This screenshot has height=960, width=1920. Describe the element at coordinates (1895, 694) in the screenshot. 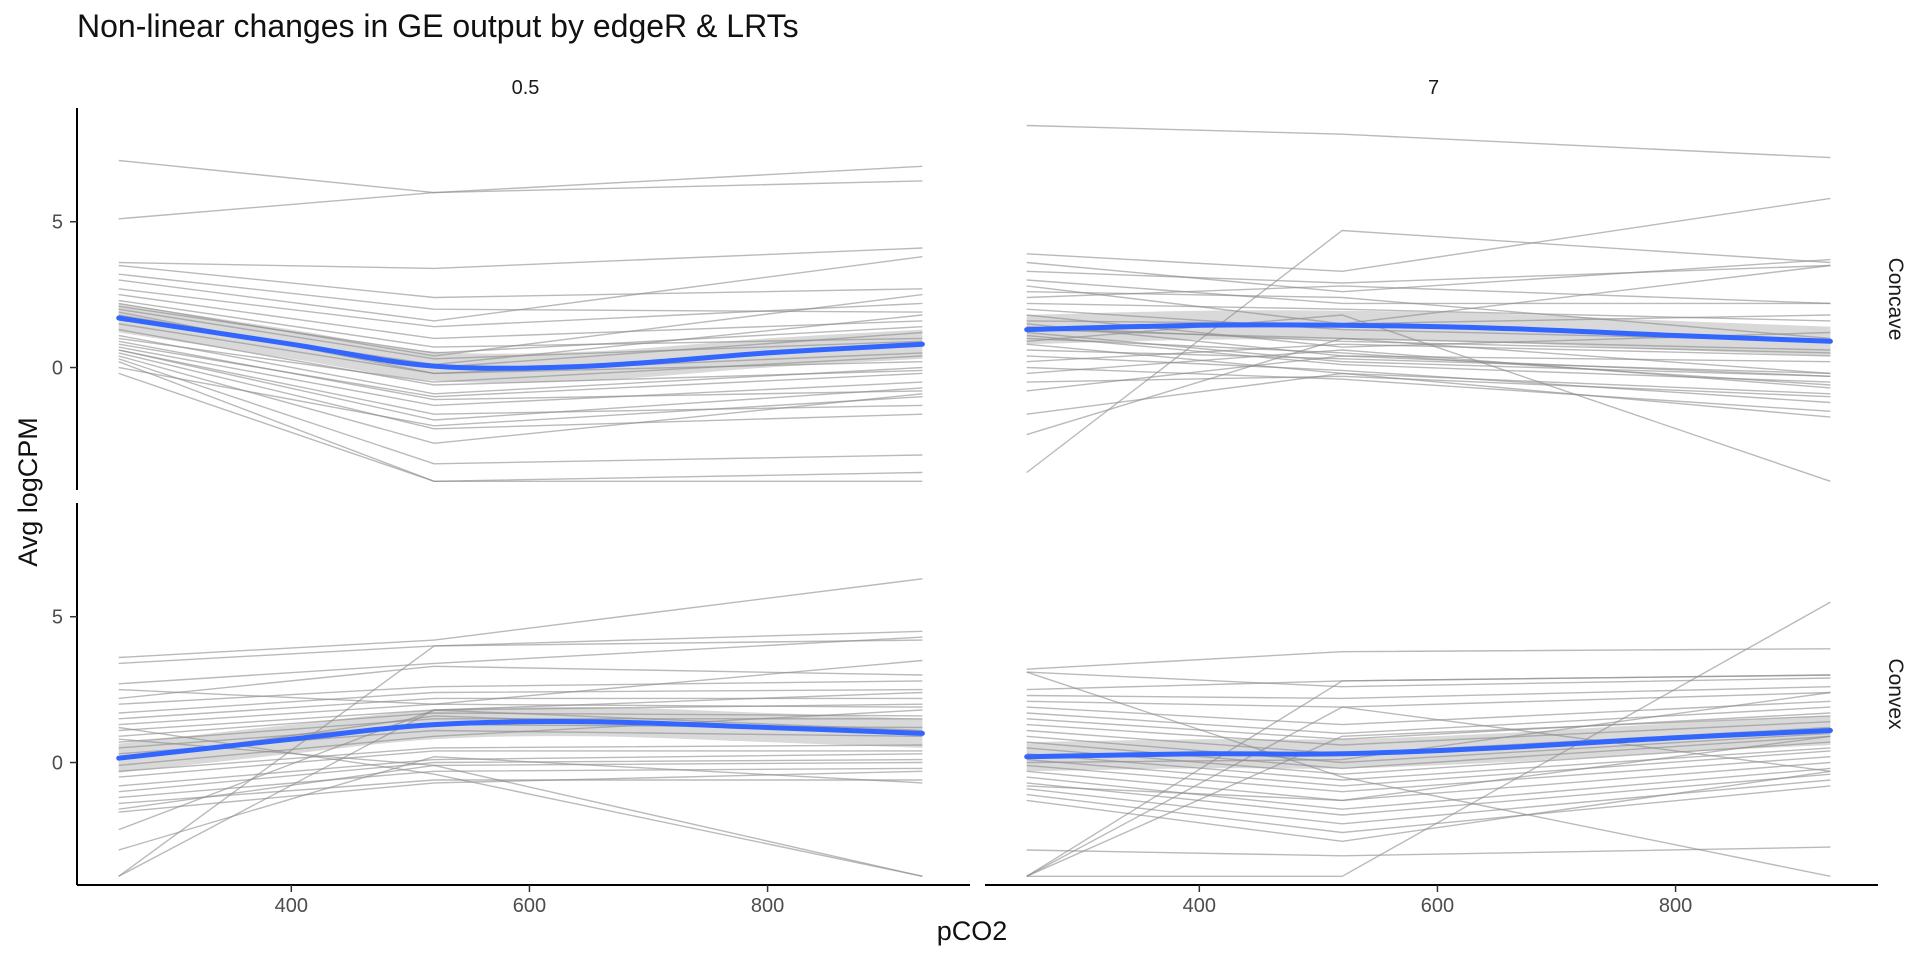

I see `facet-strip-label: Convex` at that location.